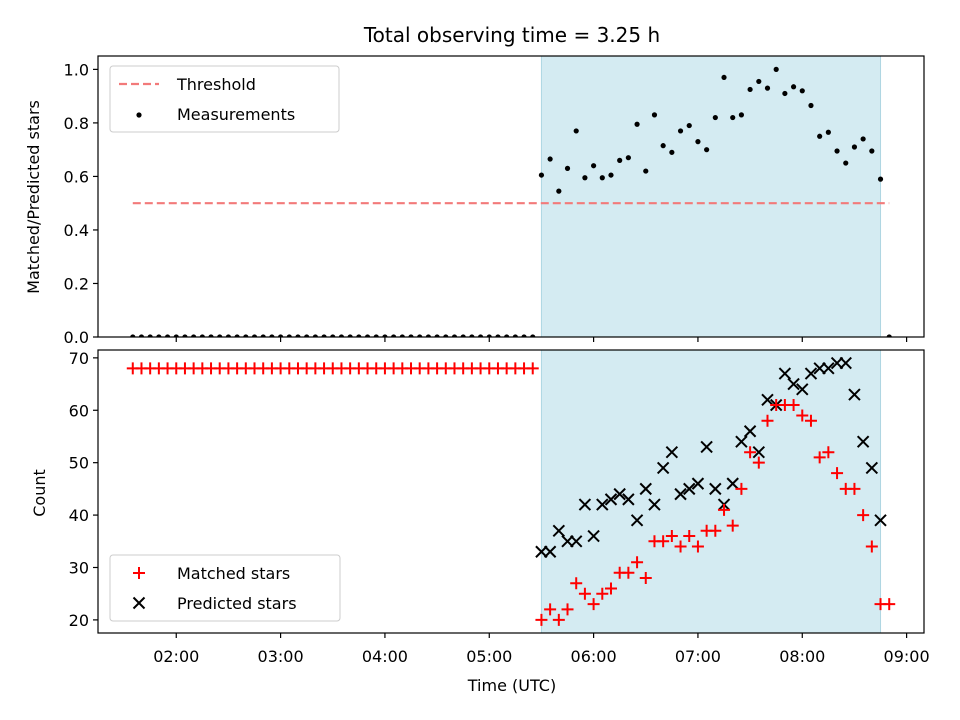  I want to click on top-legend-box, so click(224, 99).